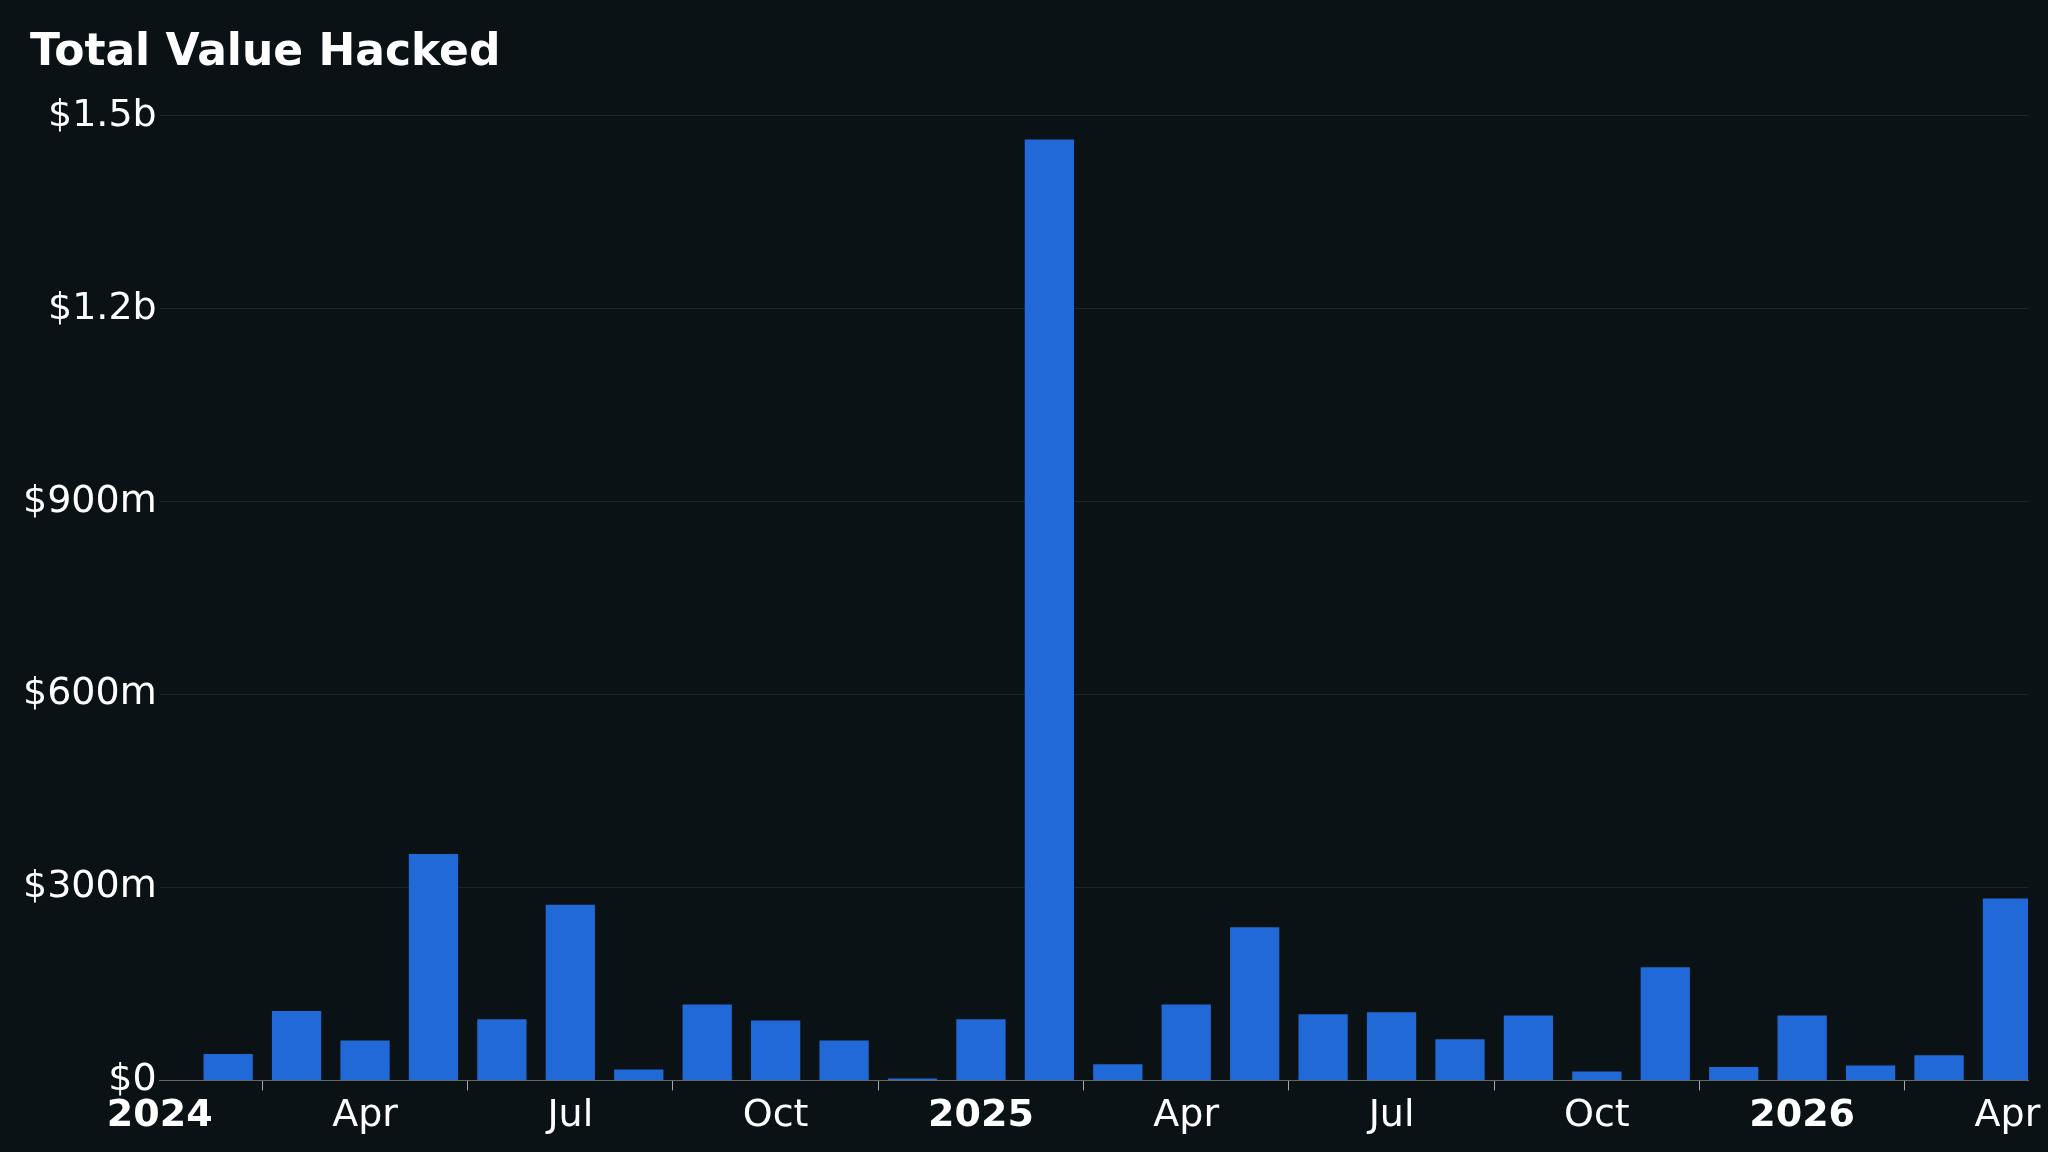 The image size is (2048, 1152). Describe the element at coordinates (89, 498) in the screenshot. I see `y-tick-label: $900m` at that location.